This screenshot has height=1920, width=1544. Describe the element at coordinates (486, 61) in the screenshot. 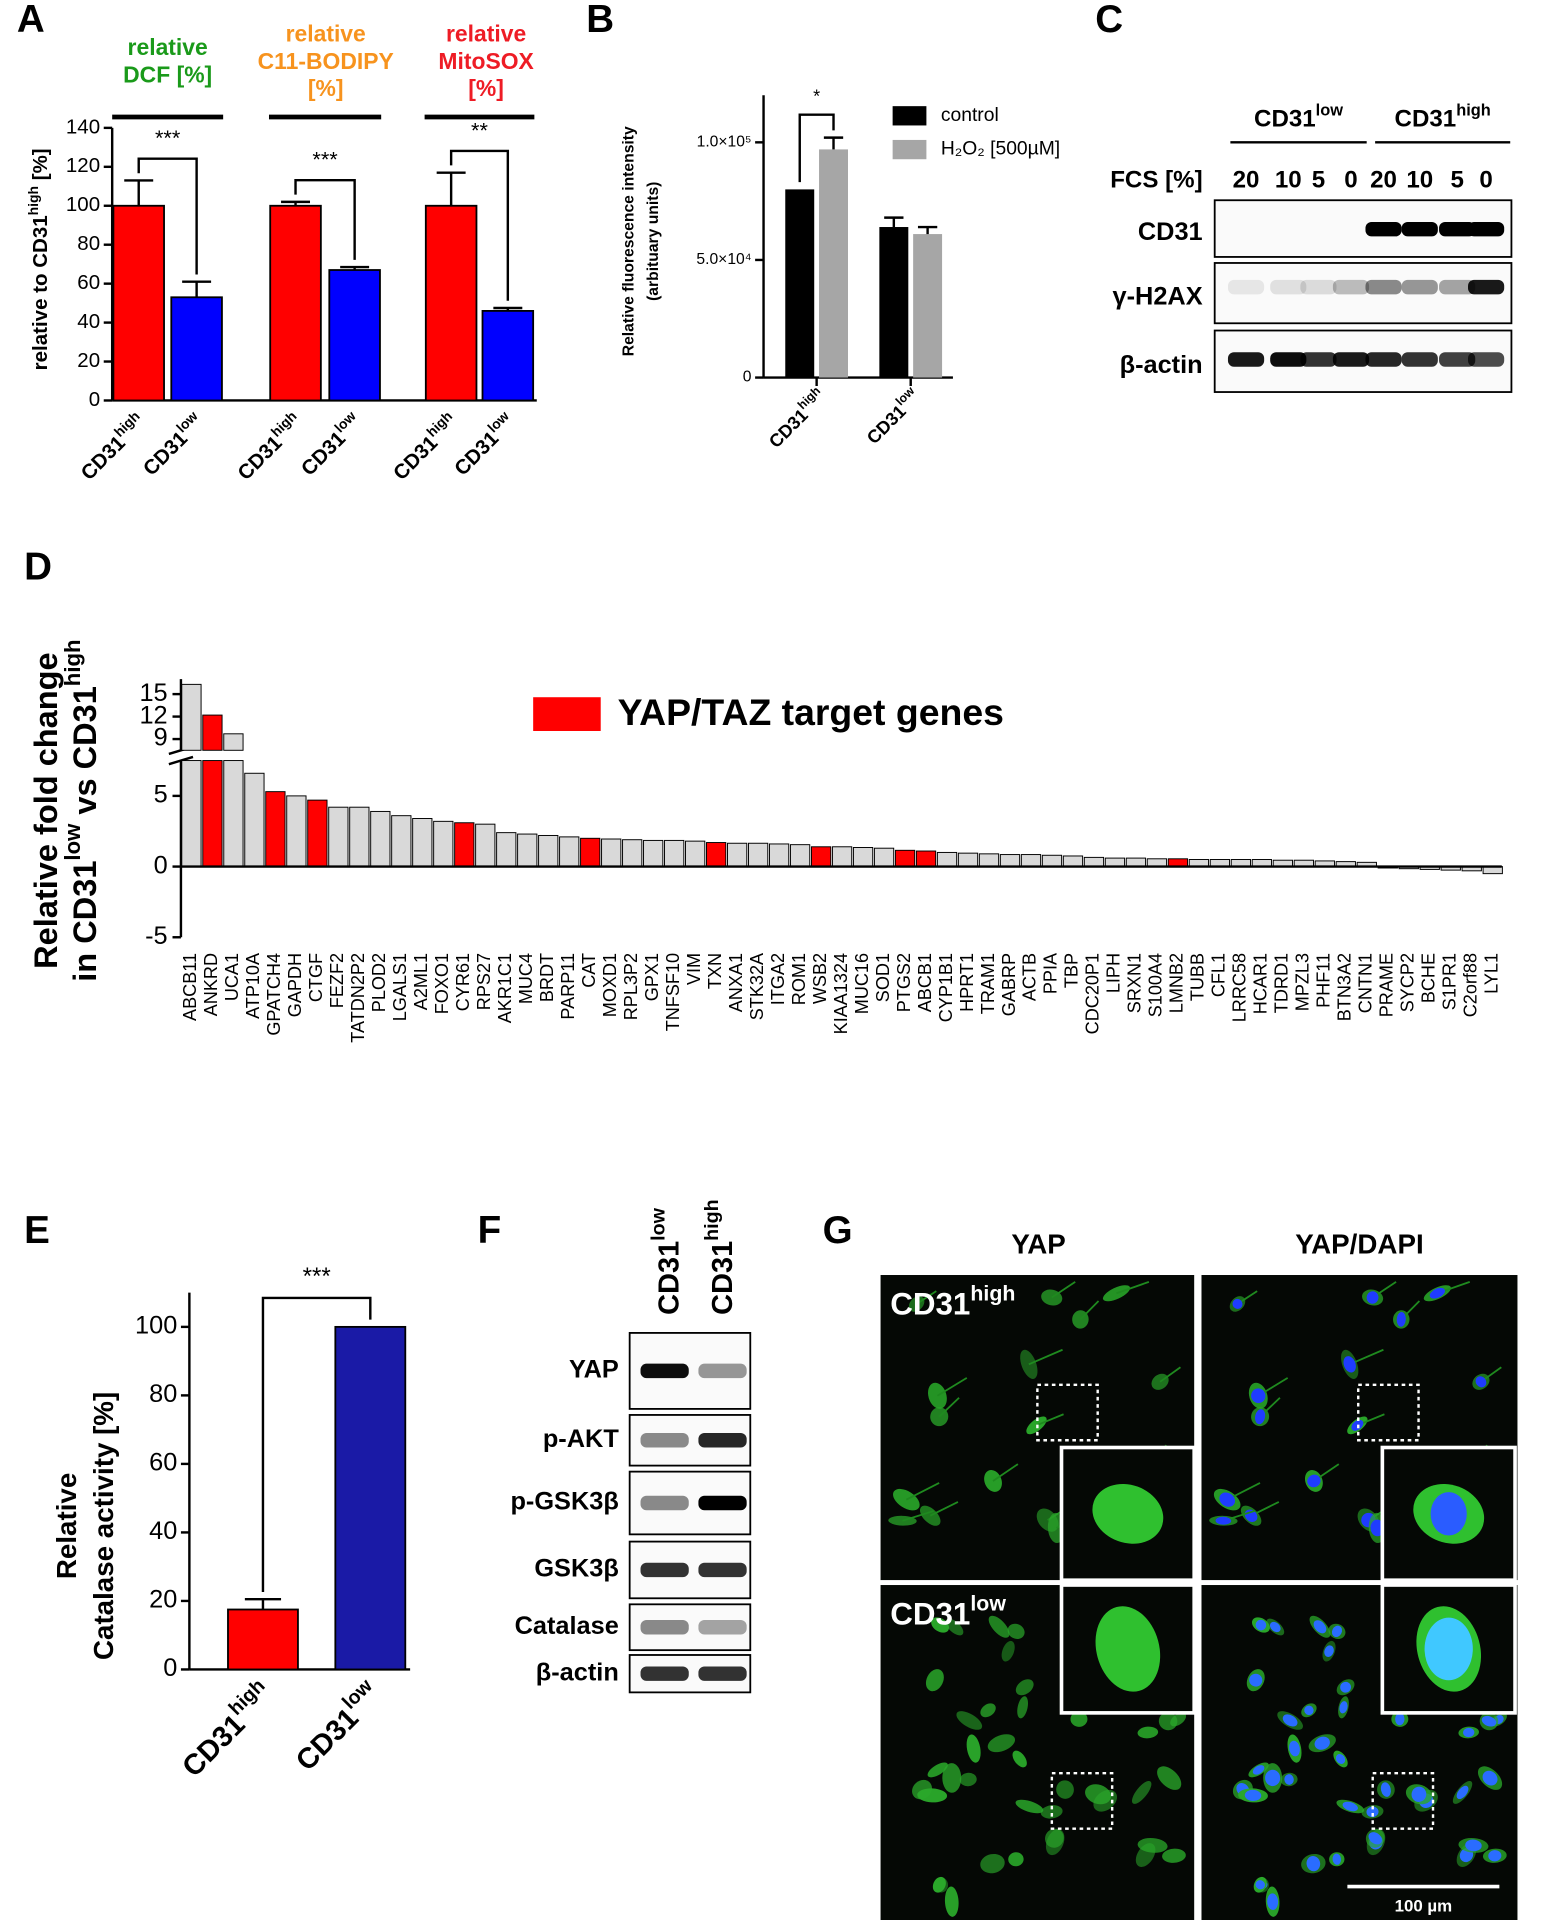

I see `group-title: MitoSOX` at that location.